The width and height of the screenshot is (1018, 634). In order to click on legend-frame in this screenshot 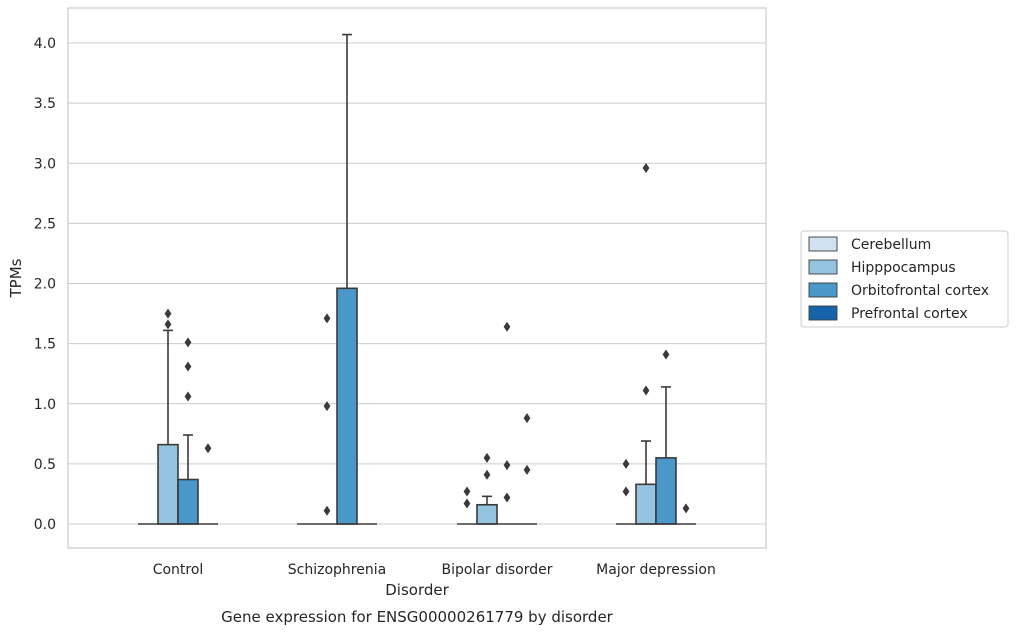, I will do `click(904, 279)`.